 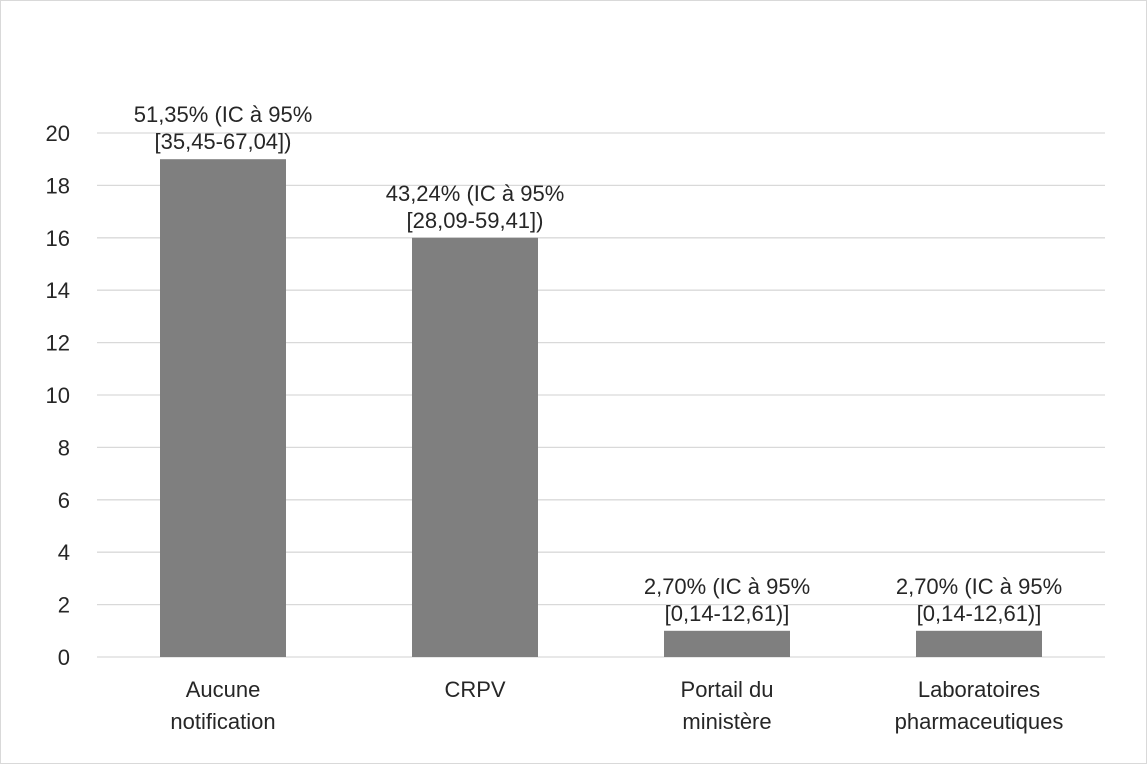 What do you see at coordinates (58, 343) in the screenshot?
I see `y-tick-label: 12` at bounding box center [58, 343].